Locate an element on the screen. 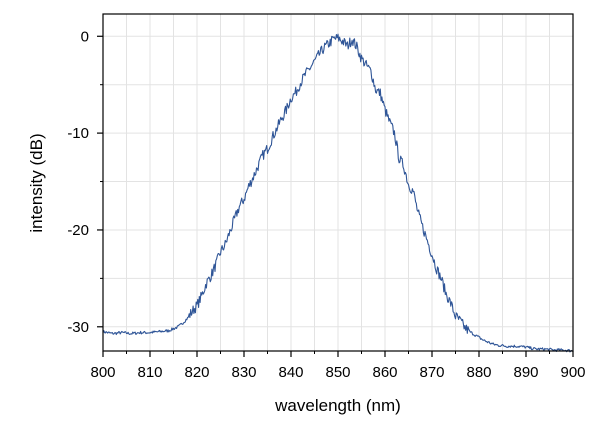  x-tick-label: 900 is located at coordinates (572, 372).